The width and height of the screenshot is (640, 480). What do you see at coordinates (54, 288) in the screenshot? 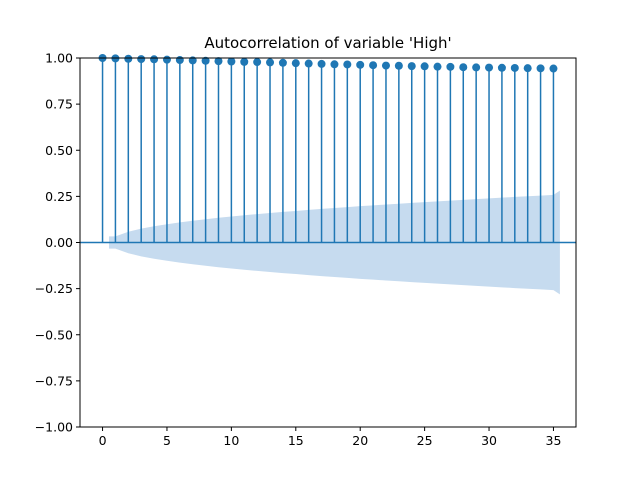
I see `y-tick-label-3: −0.25` at bounding box center [54, 288].